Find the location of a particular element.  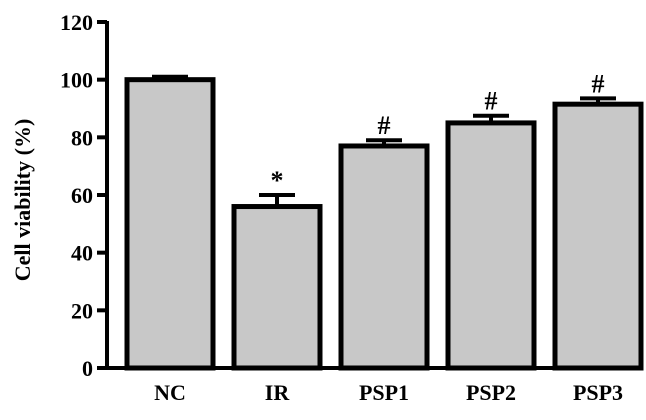

y-tick-label: 60 is located at coordinates (82, 195).